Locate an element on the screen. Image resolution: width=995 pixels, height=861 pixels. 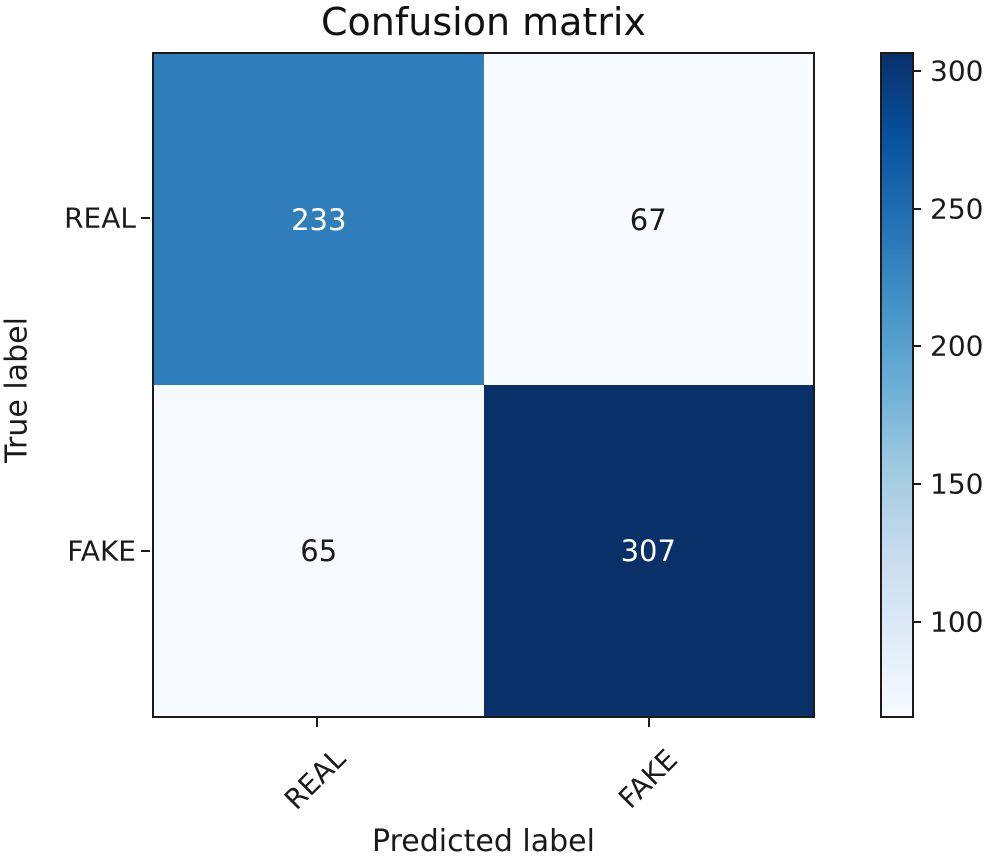
y-axis-label: True label is located at coordinates (17, 390).